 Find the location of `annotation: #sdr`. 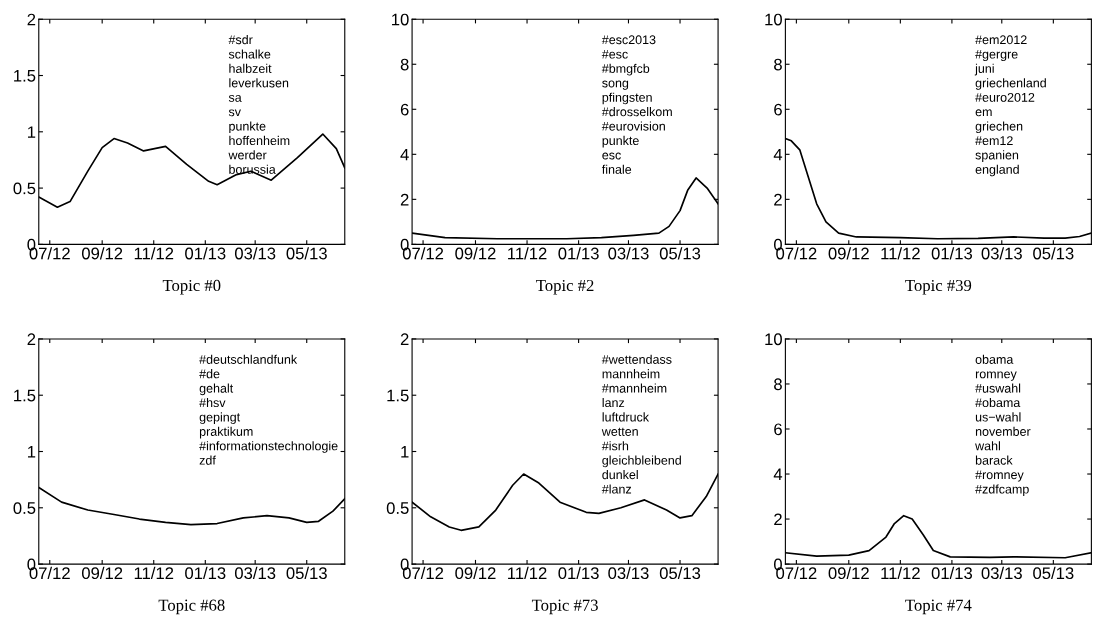

annotation: #sdr is located at coordinates (240, 39).